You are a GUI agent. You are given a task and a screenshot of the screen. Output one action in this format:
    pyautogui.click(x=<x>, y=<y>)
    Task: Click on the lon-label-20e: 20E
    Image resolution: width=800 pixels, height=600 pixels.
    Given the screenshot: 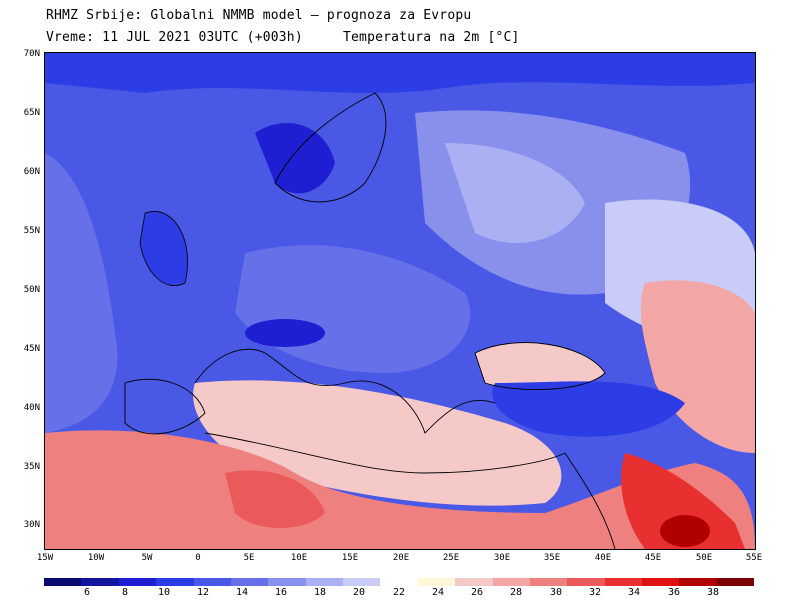 What is the action you would take?
    pyautogui.click(x=401, y=558)
    